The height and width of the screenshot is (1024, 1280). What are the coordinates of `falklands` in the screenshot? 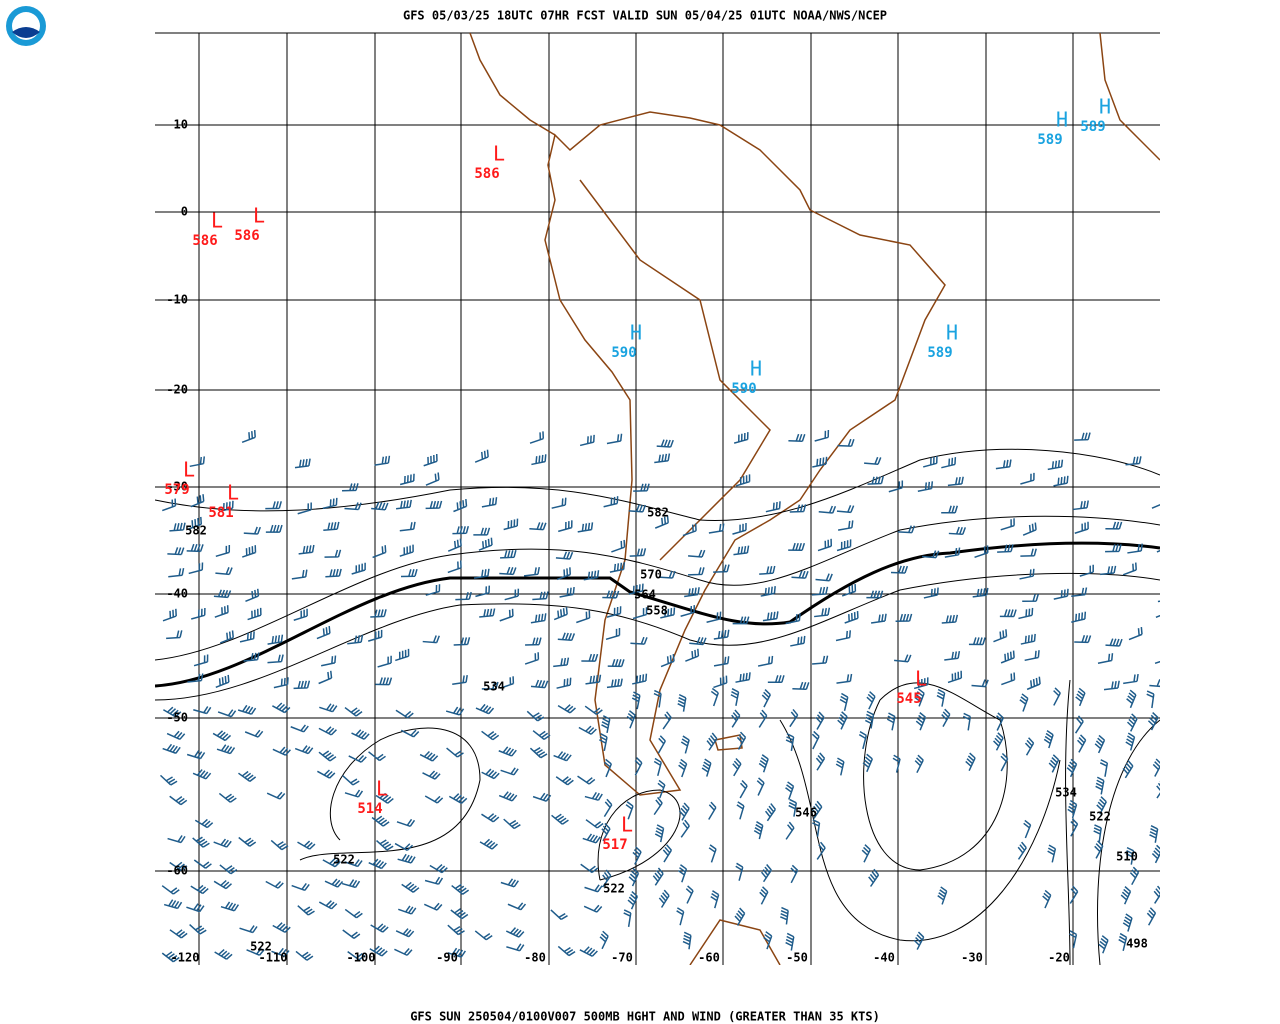 It's located at (728, 742).